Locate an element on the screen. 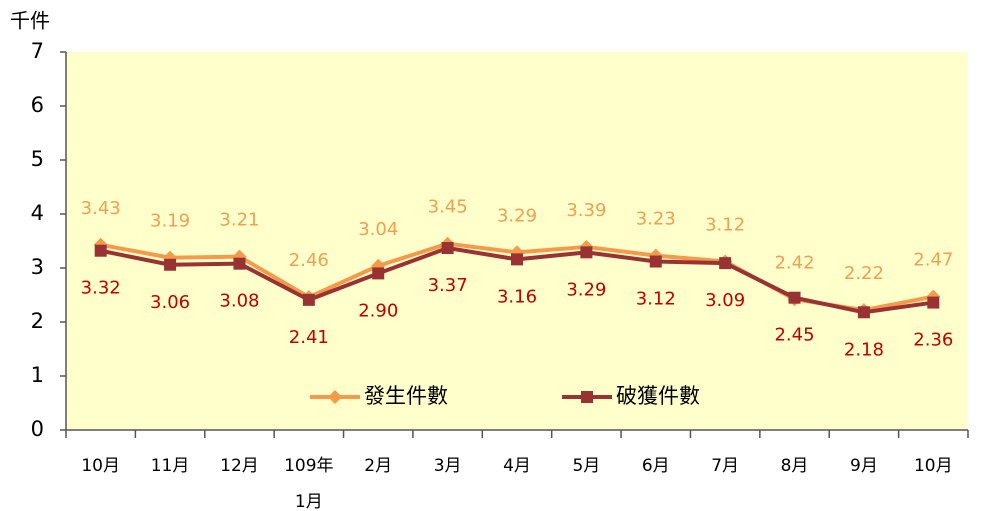  y-tick-label: 2 is located at coordinates (37, 321).